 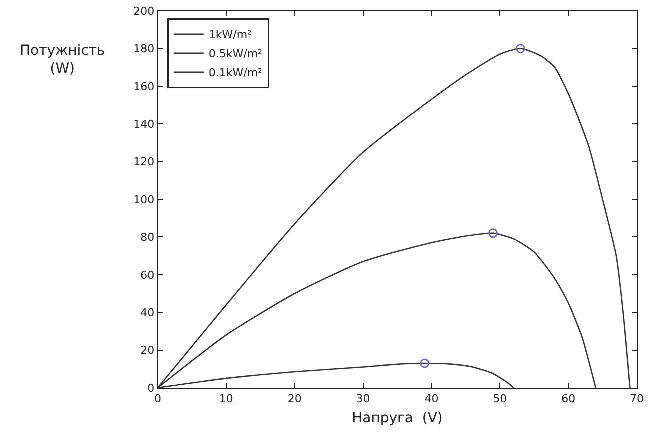 What do you see at coordinates (230, 35) in the screenshot?
I see `legend-label: 1kW/m²` at bounding box center [230, 35].